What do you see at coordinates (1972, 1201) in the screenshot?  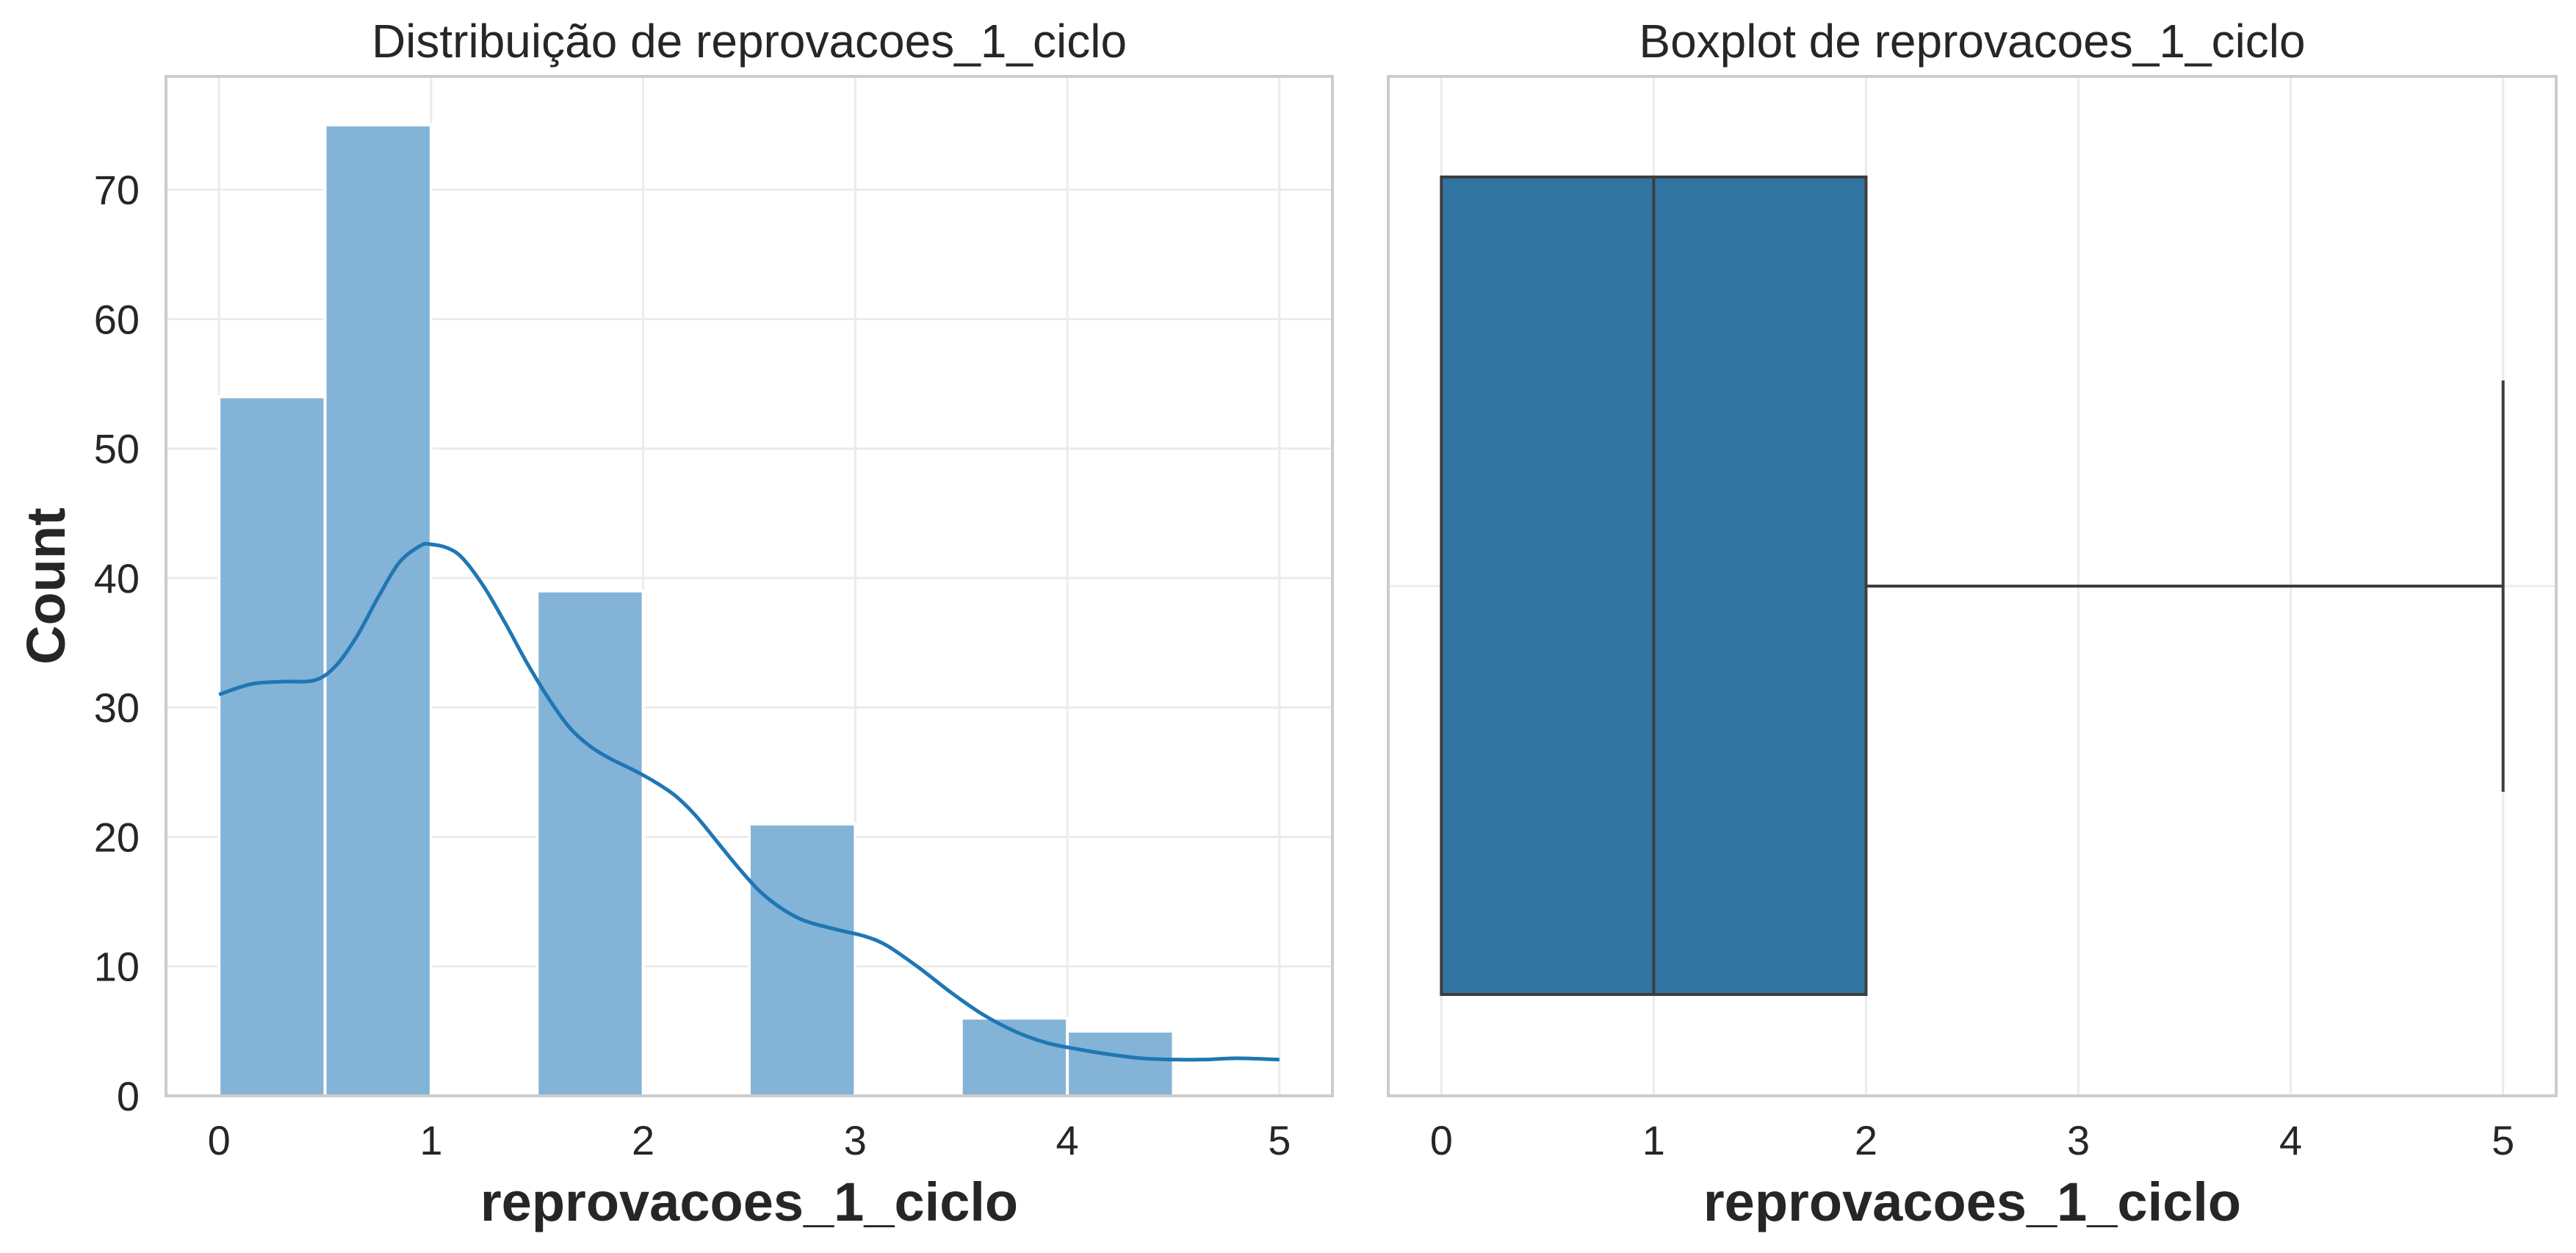 I see `boxplot-x-axis-label: reprovacoes_1_ciclo` at bounding box center [1972, 1201].